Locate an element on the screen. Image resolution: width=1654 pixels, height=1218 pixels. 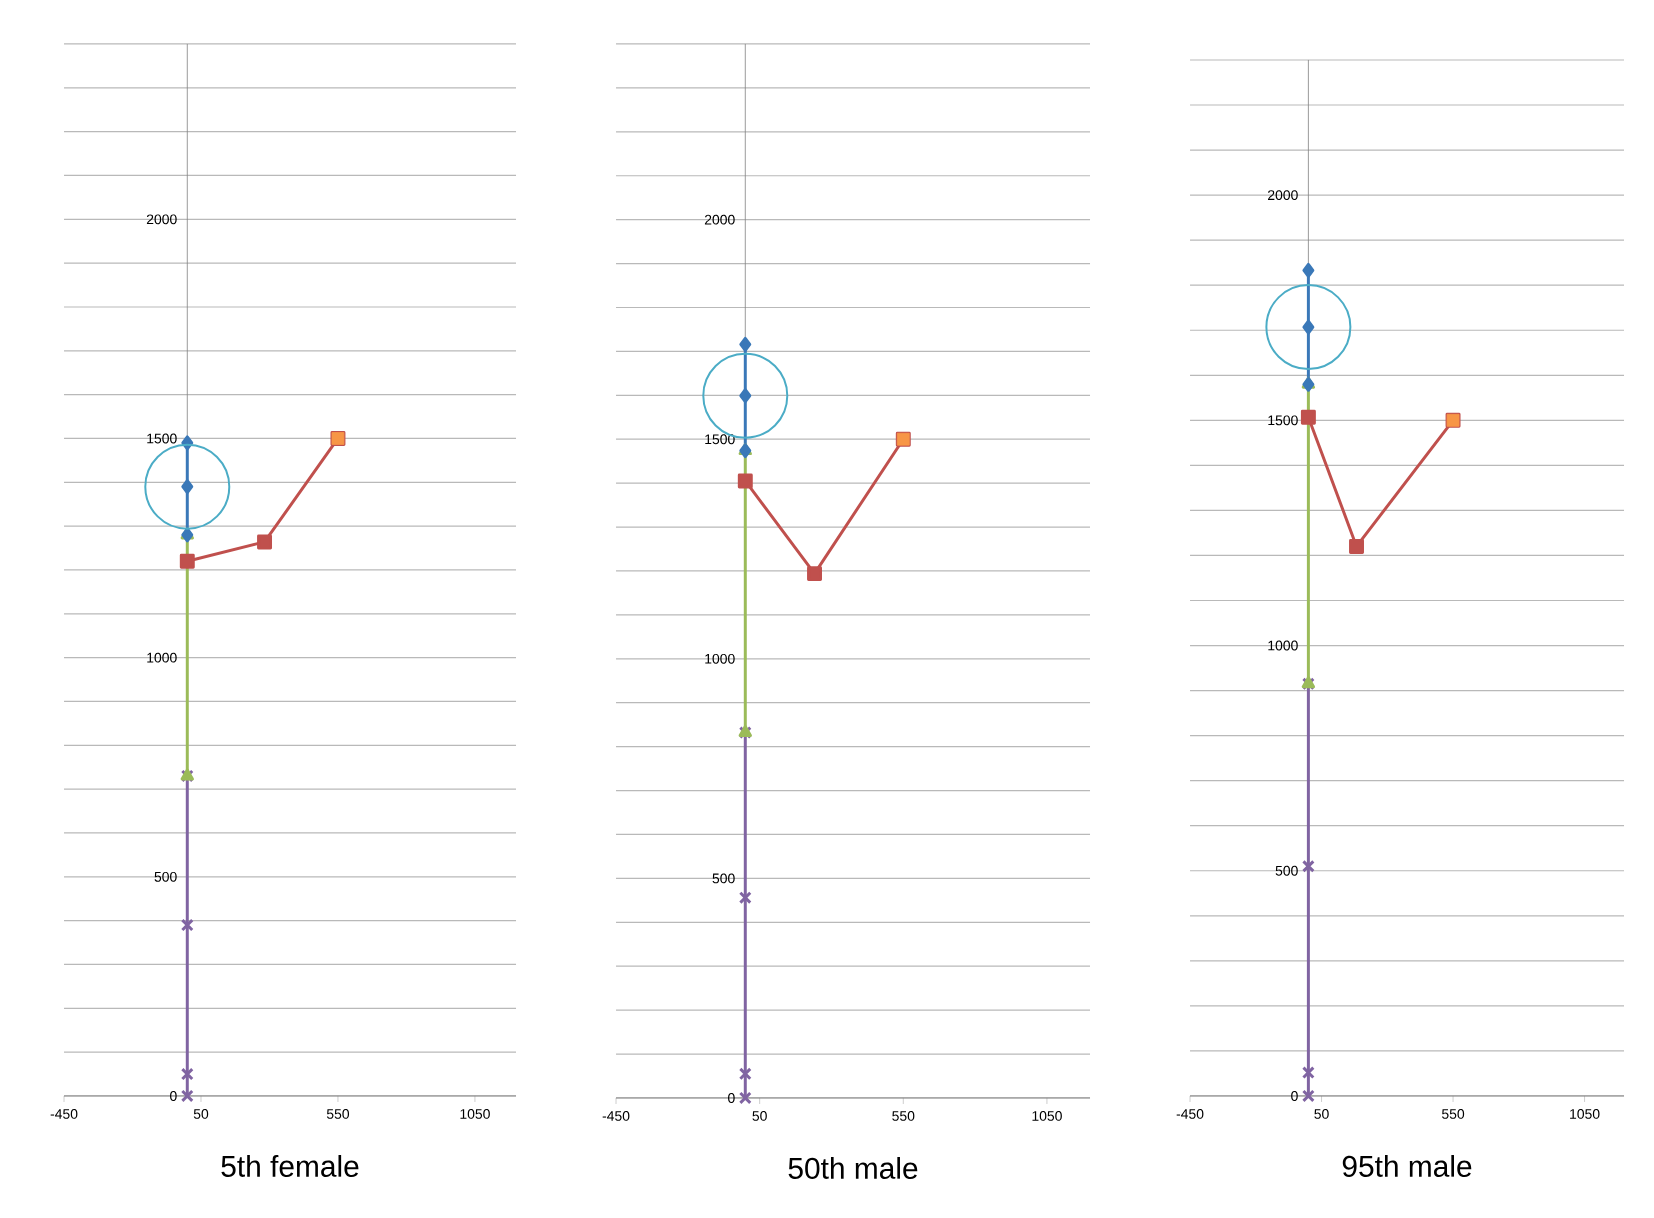
x-axis-title: 5th female is located at coordinates (290, 1166).